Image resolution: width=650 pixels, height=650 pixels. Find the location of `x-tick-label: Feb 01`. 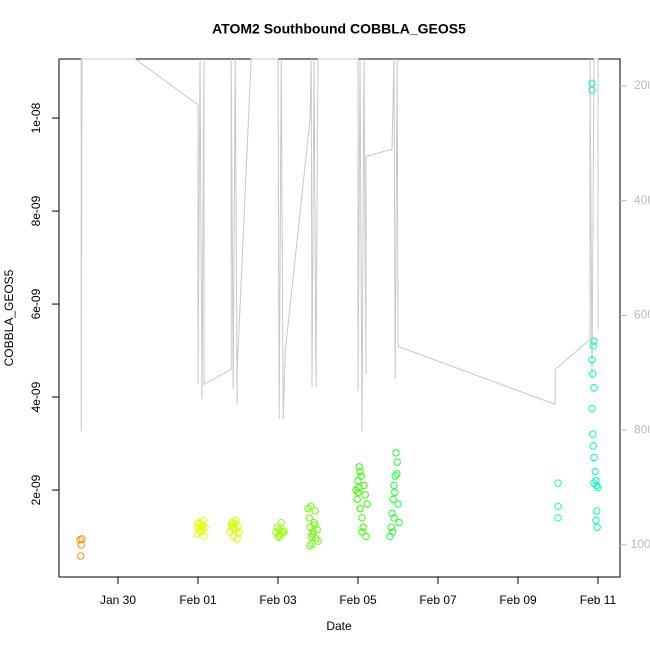

x-tick-label: Feb 01 is located at coordinates (198, 600).